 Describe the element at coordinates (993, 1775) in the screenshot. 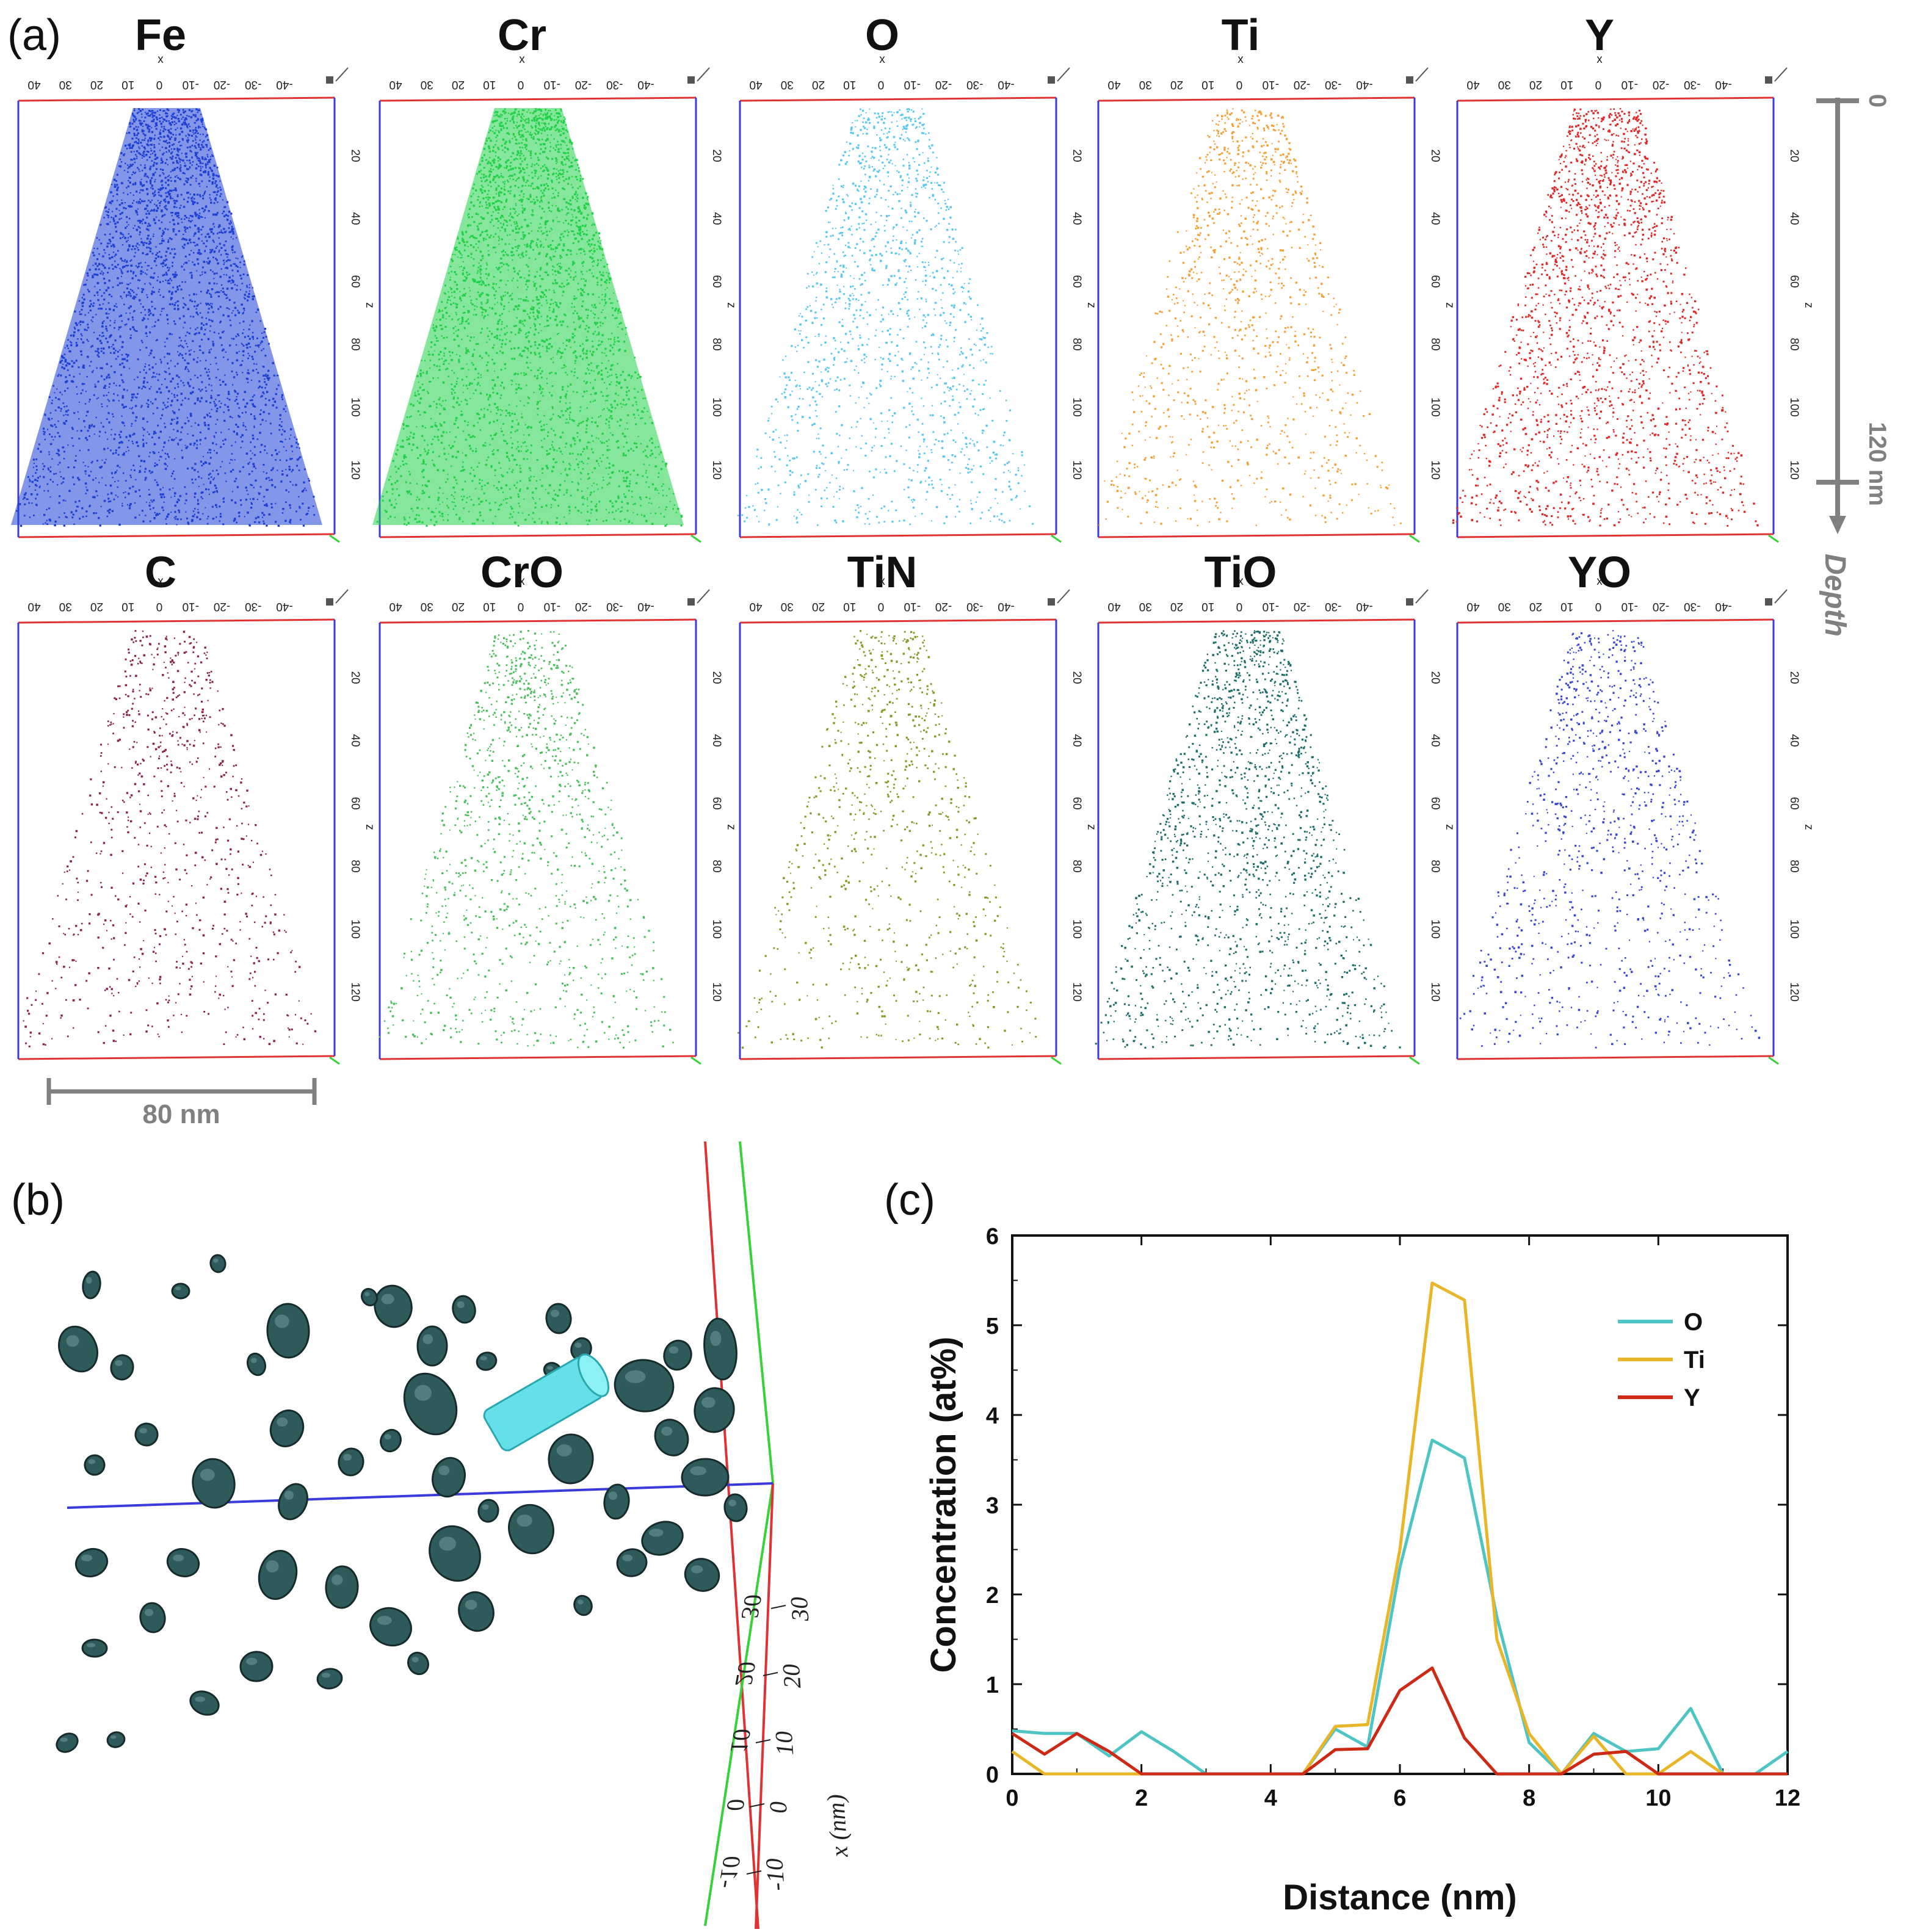

I see `y-tick-label: 0` at that location.